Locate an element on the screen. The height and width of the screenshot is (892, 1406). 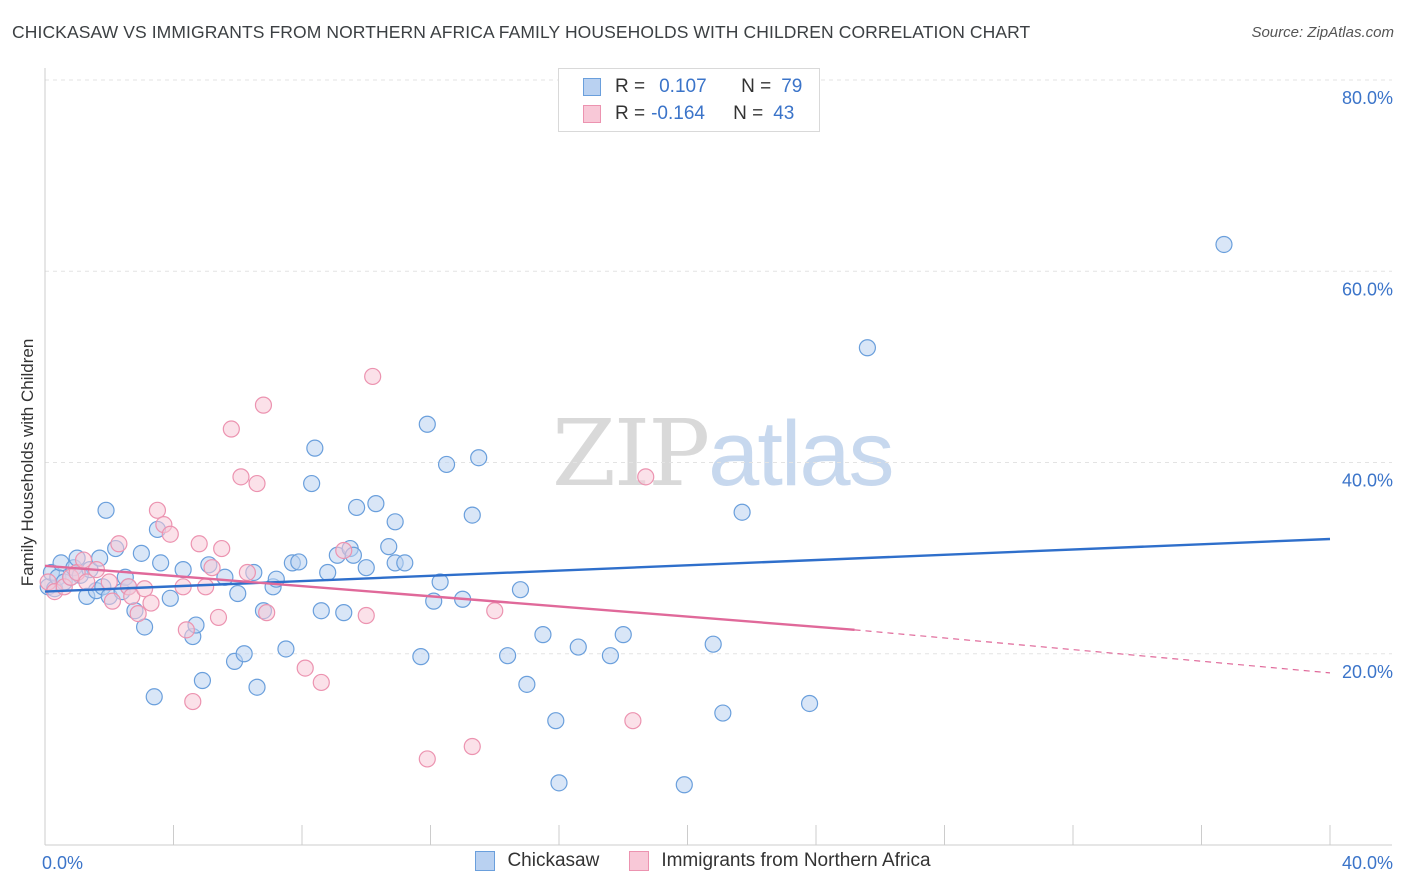
x-tick-label: 40.0% is located at coordinates (1367, 863).